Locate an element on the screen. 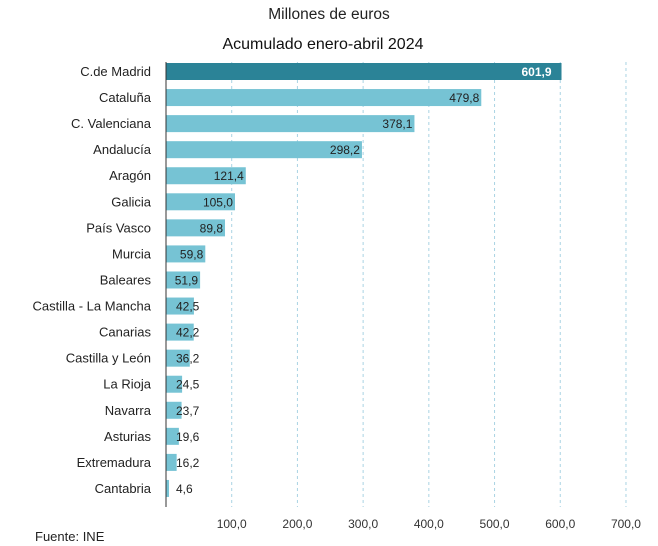 The image size is (658, 546). value-label: 36,2 is located at coordinates (188, 359).